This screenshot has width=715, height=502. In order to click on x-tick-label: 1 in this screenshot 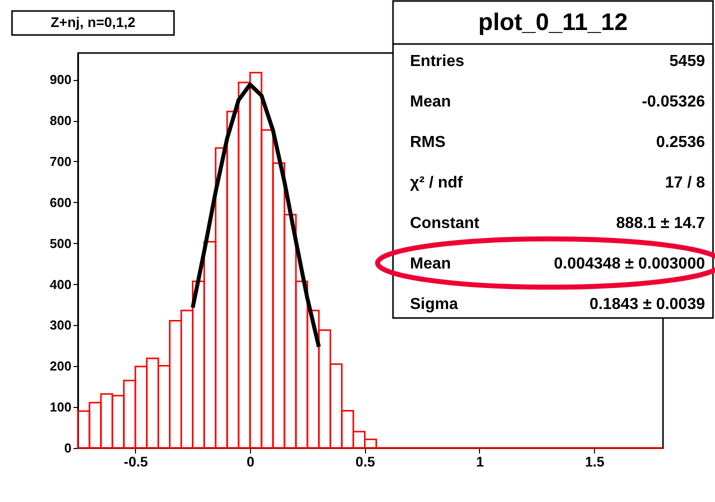, I will do `click(480, 462)`.